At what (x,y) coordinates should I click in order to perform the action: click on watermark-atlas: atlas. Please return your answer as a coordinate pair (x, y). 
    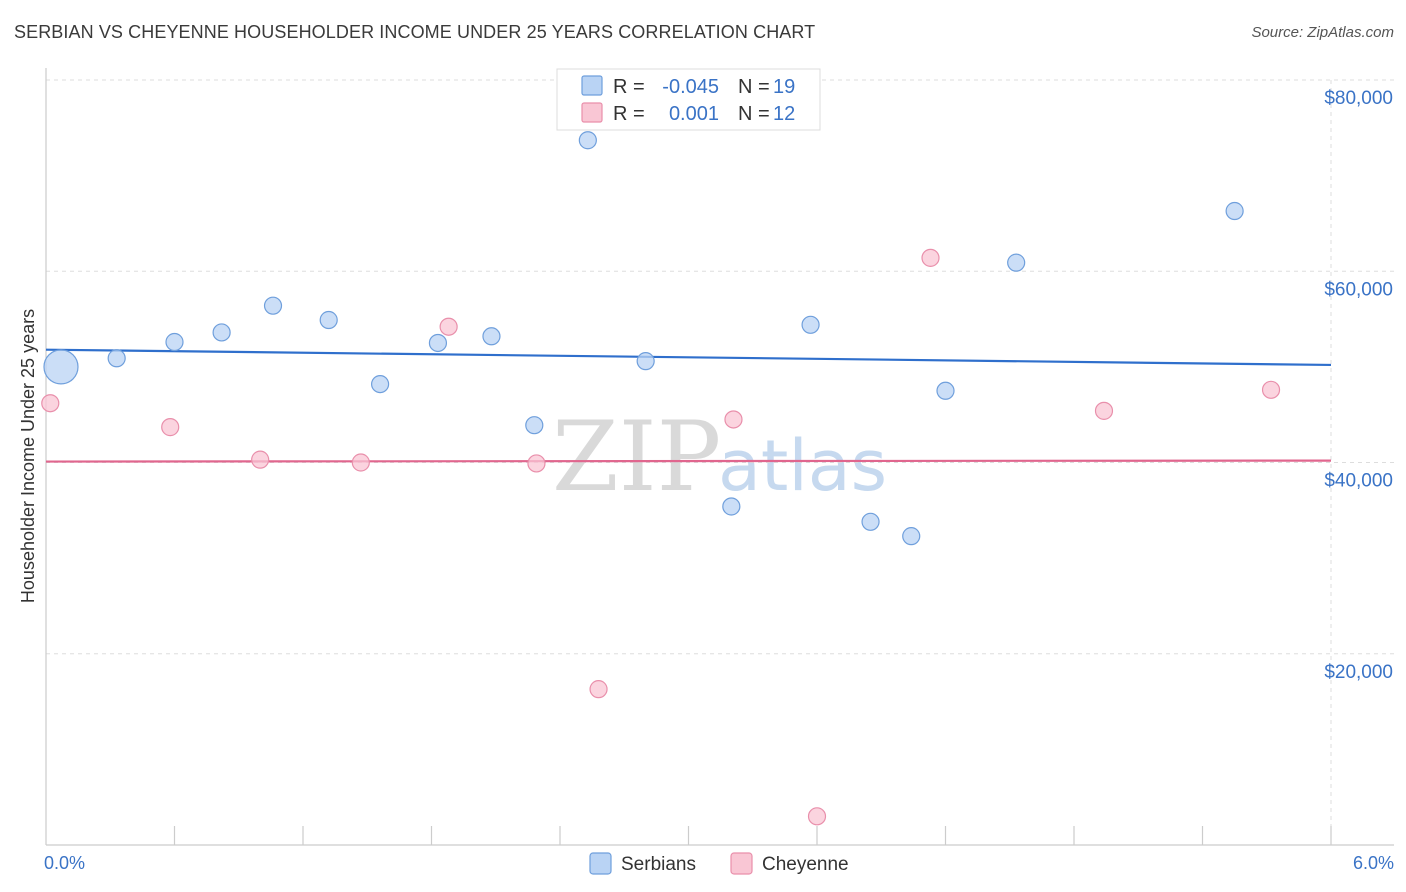
    Looking at the image, I should click on (802, 466).